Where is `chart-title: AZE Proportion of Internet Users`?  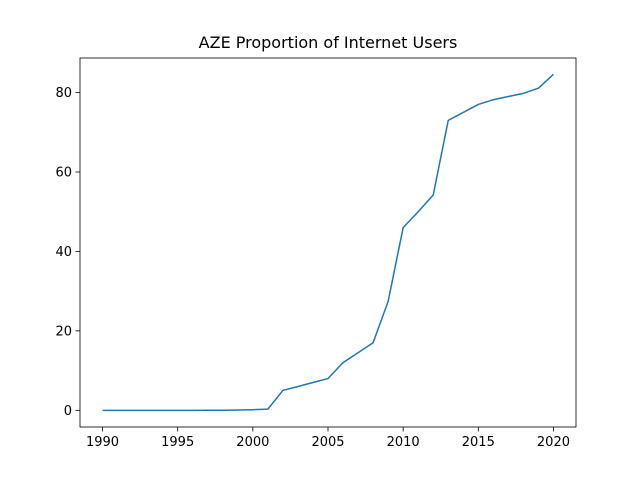
chart-title: AZE Proportion of Internet Users is located at coordinates (328, 42).